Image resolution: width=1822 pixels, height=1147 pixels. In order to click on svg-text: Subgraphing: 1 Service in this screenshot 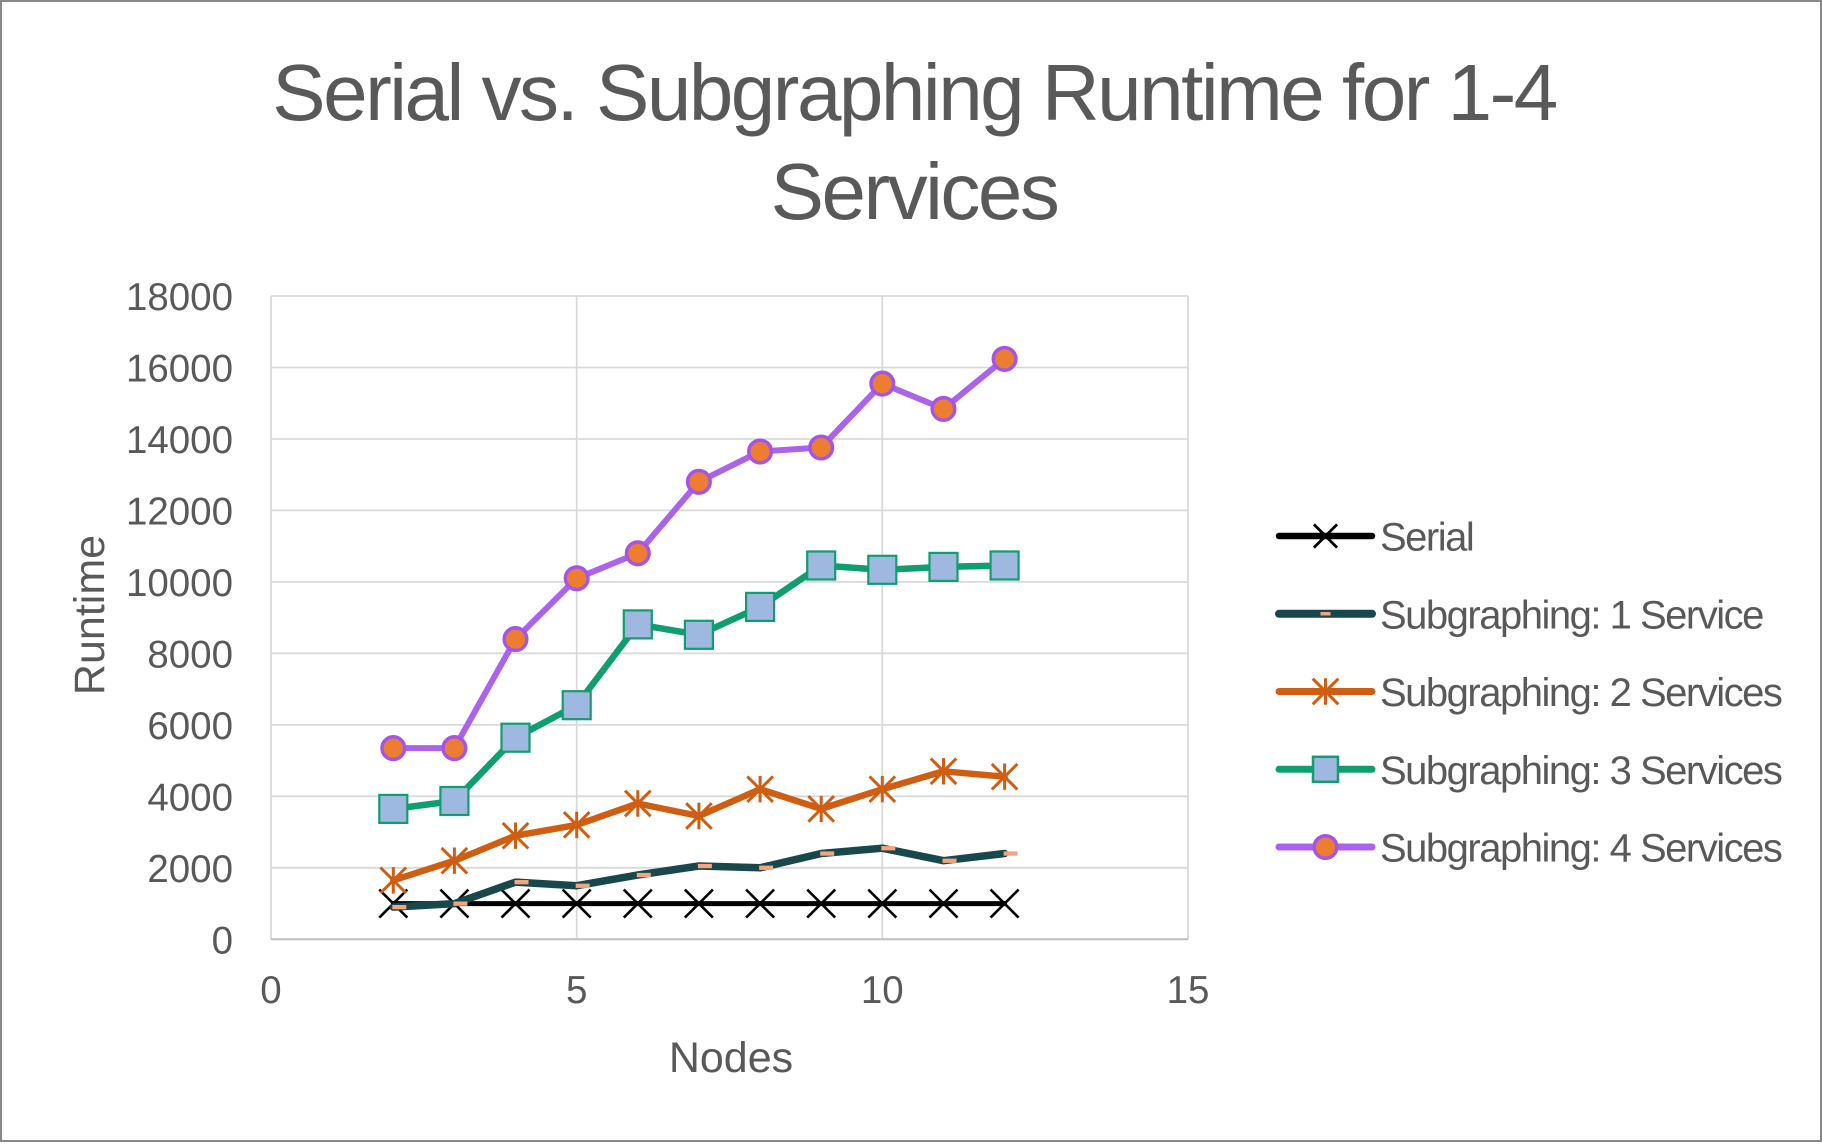, I will do `click(1571, 615)`.